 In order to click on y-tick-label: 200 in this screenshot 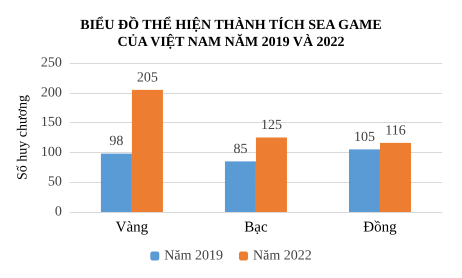, I will do `click(51, 92)`.